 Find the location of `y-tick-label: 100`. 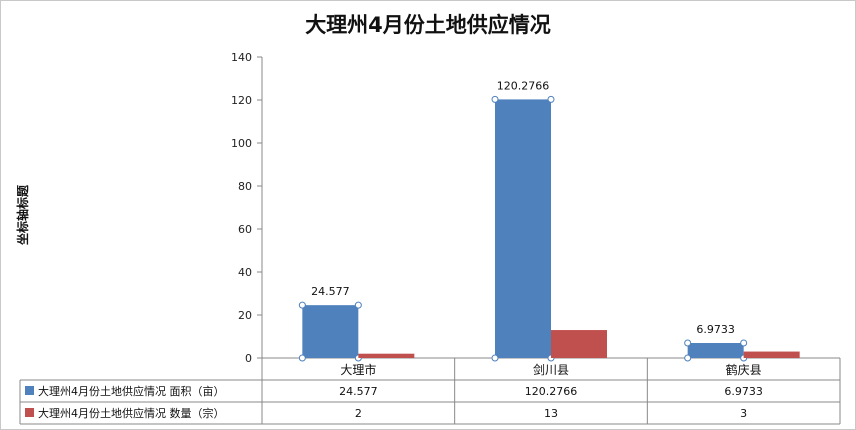

y-tick-label: 100 is located at coordinates (241, 143).